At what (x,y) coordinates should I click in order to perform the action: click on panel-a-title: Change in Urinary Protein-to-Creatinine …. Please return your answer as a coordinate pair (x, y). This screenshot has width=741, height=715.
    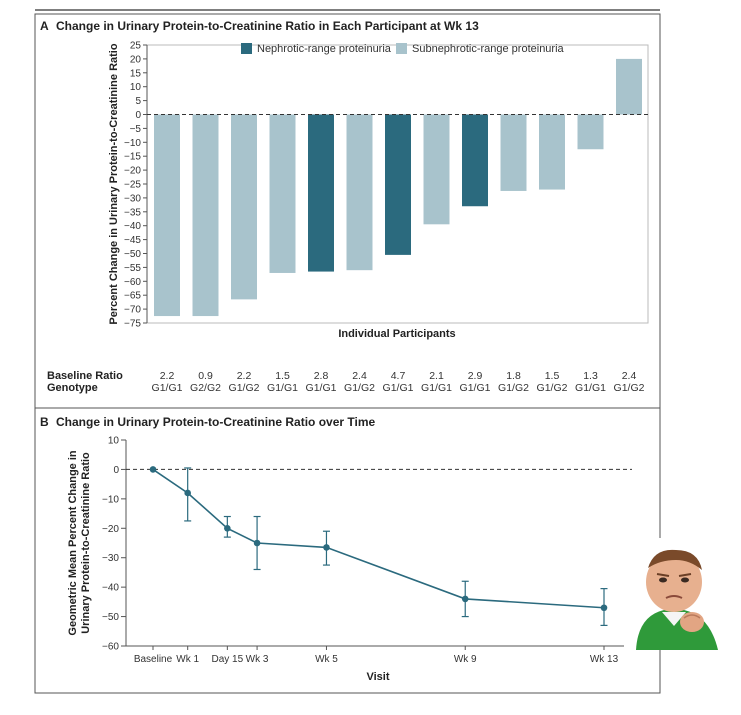
    Looking at the image, I should click on (267, 26).